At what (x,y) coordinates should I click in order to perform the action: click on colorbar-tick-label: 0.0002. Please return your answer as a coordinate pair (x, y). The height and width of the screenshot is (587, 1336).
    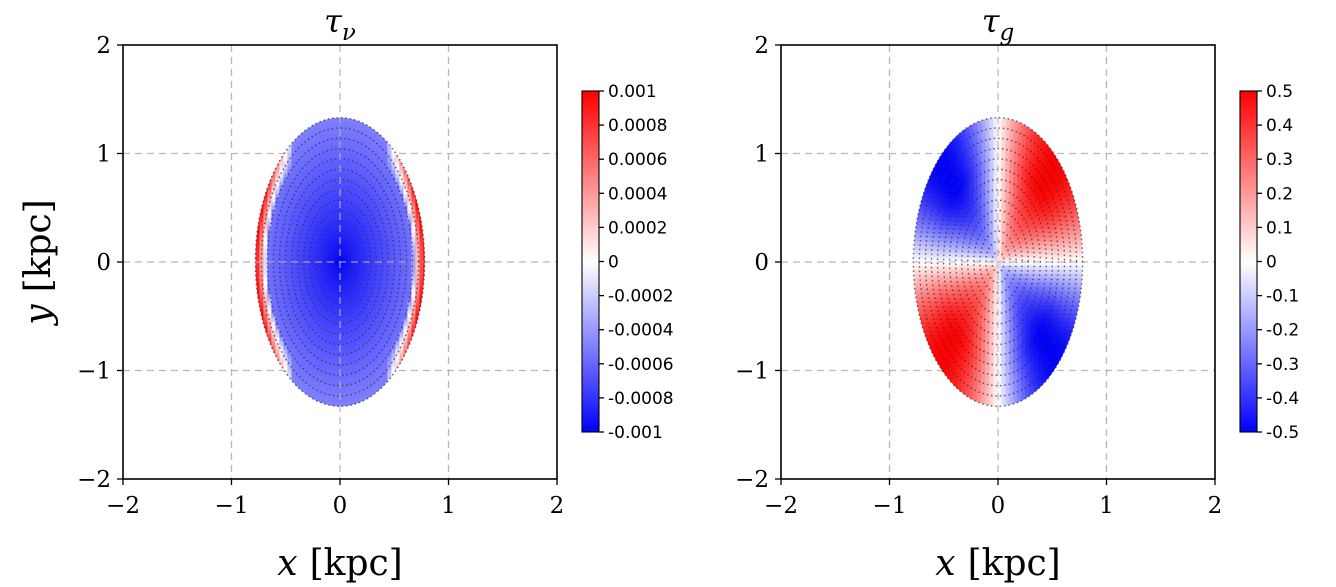
    Looking at the image, I should click on (637, 228).